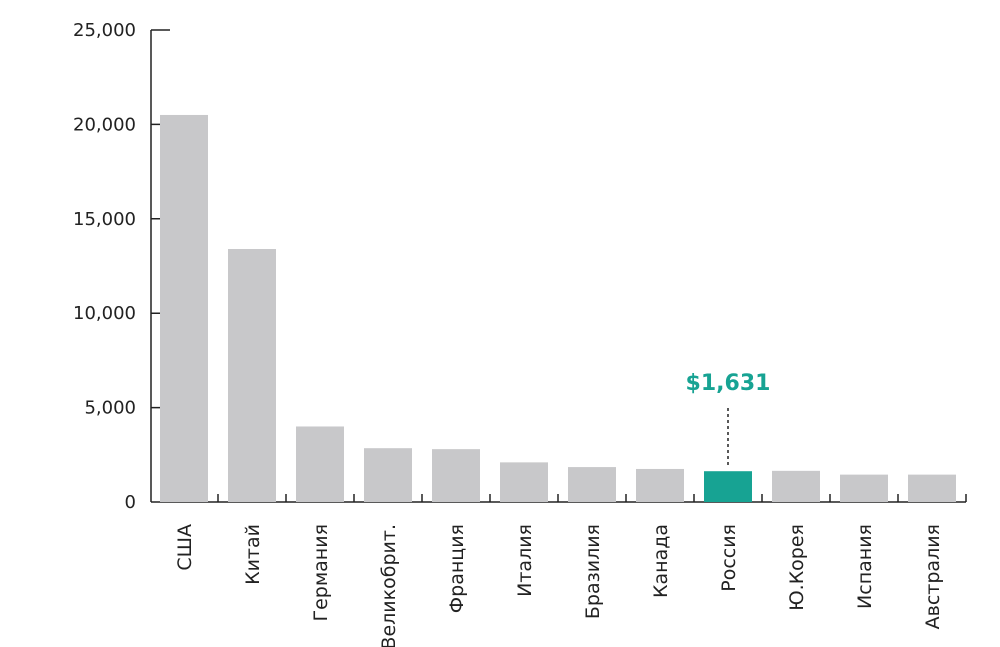 The height and width of the screenshot is (647, 1000). What do you see at coordinates (457, 568) in the screenshot?
I see `category-label: Франция` at bounding box center [457, 568].